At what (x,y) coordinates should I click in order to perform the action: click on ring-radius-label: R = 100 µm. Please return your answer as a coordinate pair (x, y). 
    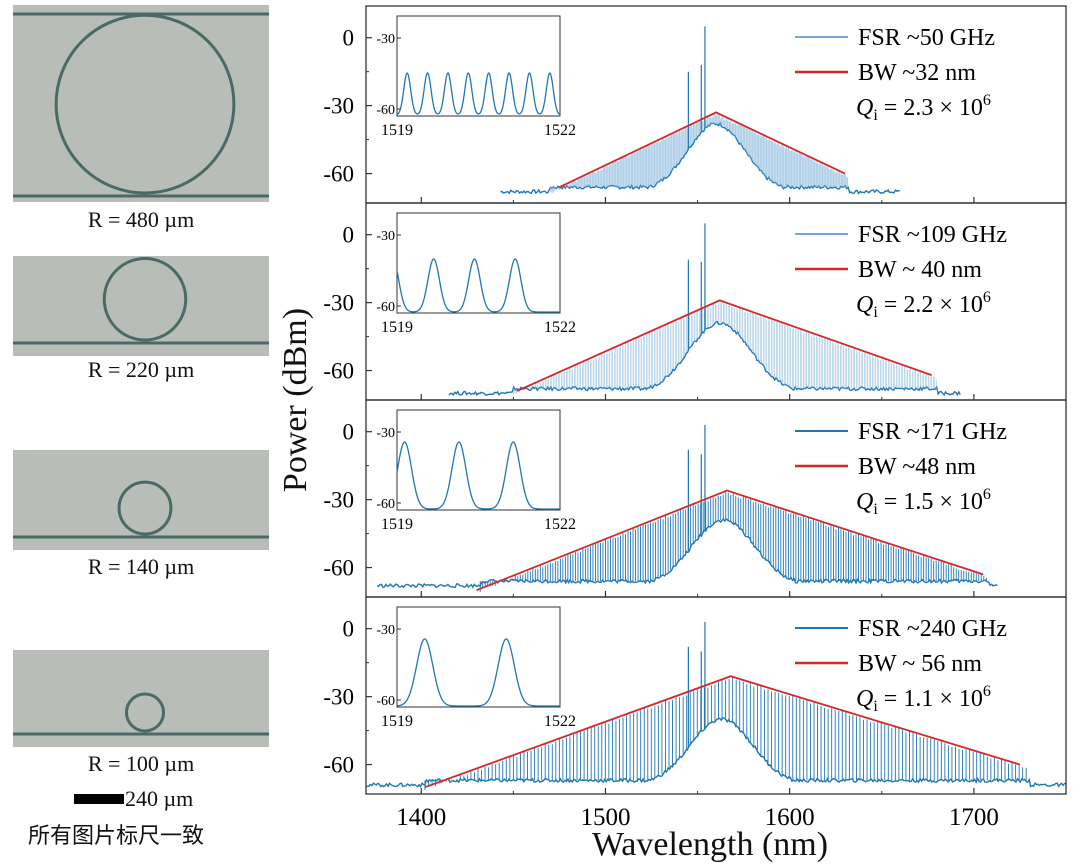
    Looking at the image, I should click on (141, 763).